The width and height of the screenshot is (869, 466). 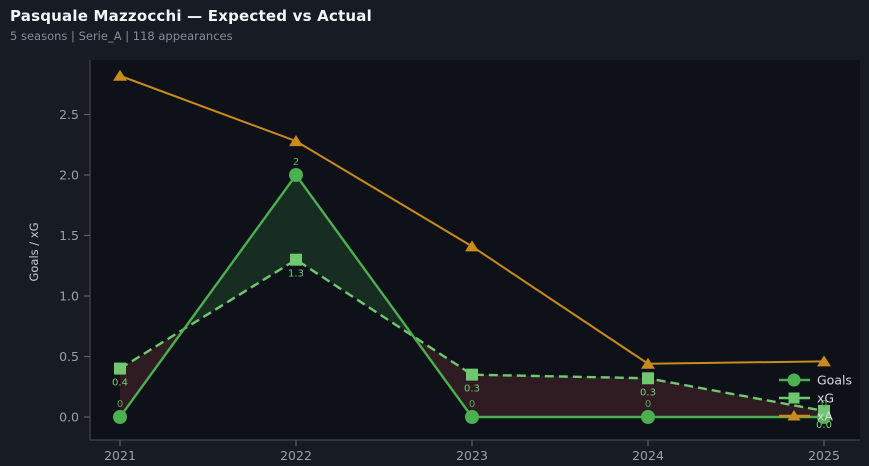 I want to click on point-label-goals-2021: 0, so click(x=120, y=404).